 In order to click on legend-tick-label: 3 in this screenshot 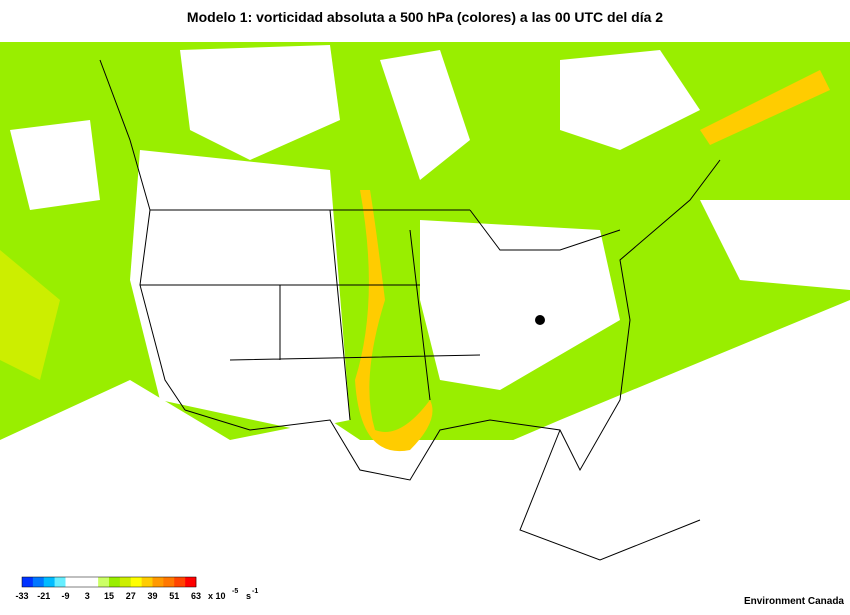, I will do `click(87, 596)`.